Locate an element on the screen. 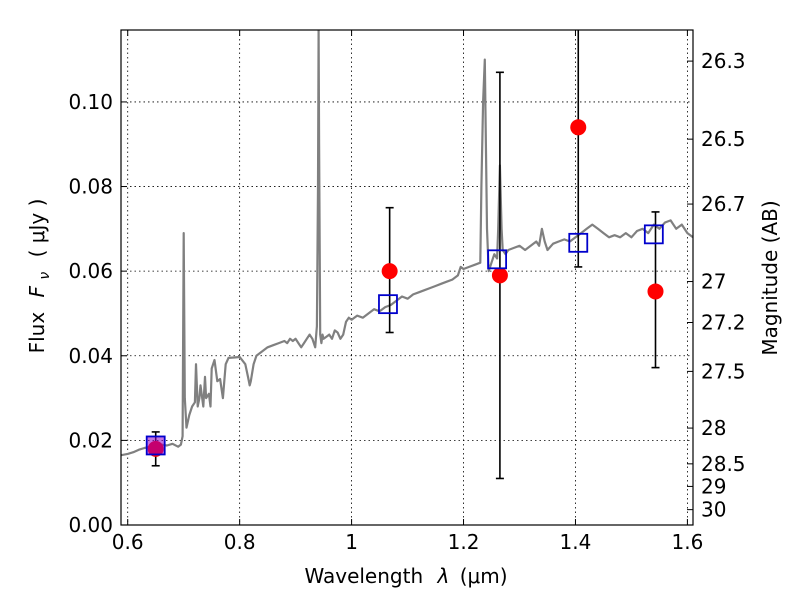  x-tick-label: 1.4 is located at coordinates (576, 542).